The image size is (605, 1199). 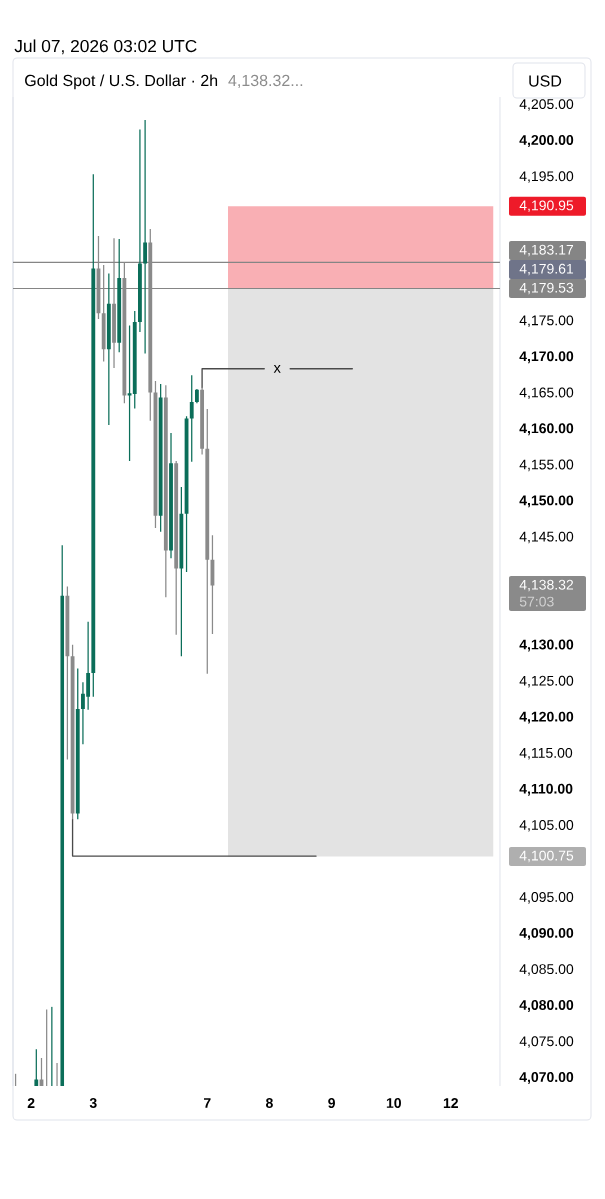 I want to click on x-tick-label: 8, so click(x=269, y=1103).